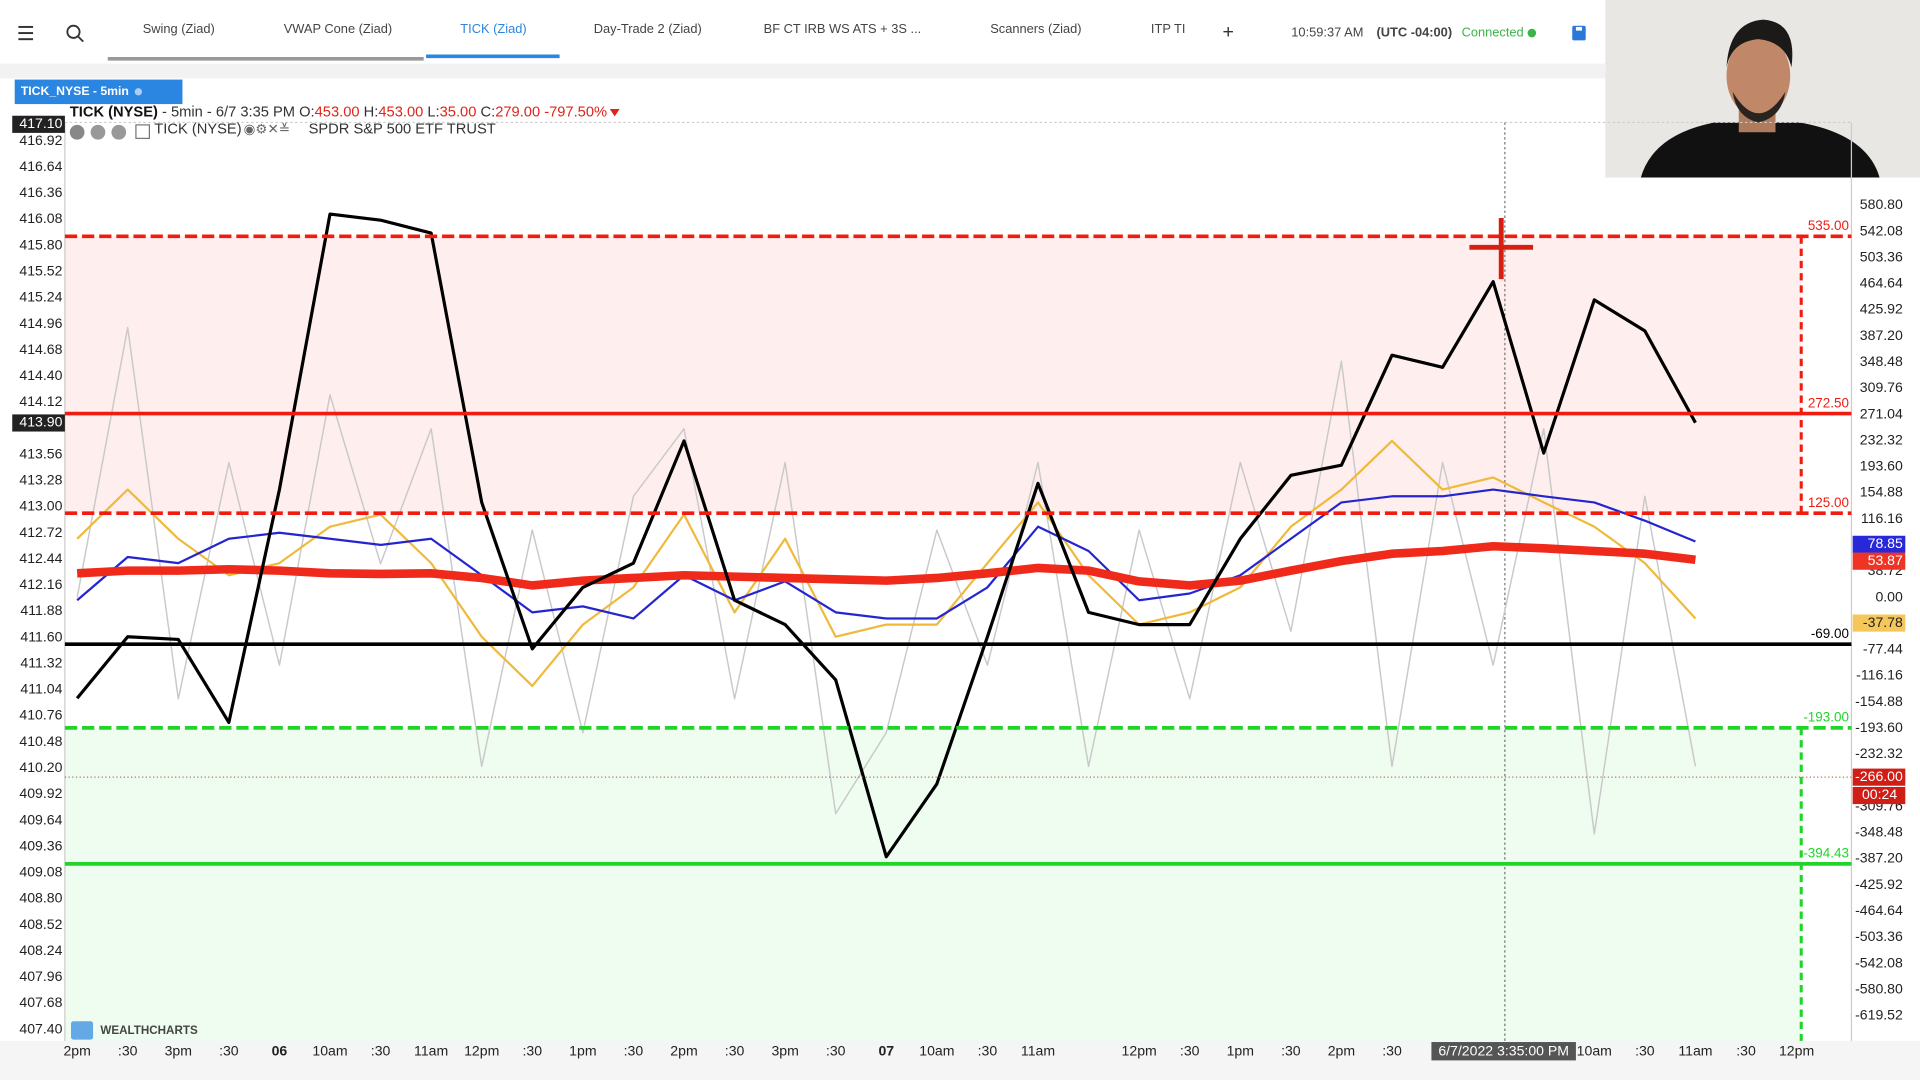  I want to click on menu-icon, so click(26, 33).